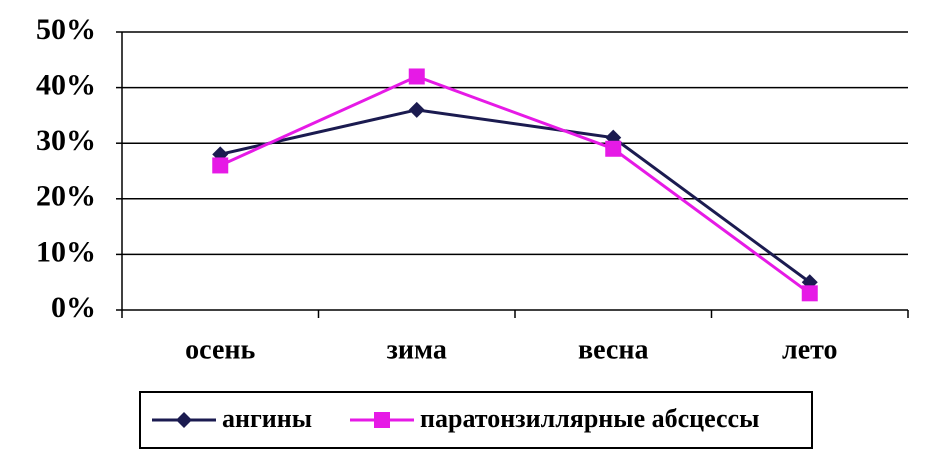  Describe the element at coordinates (66, 140) in the screenshot. I see `y-tick-label: 30%` at that location.